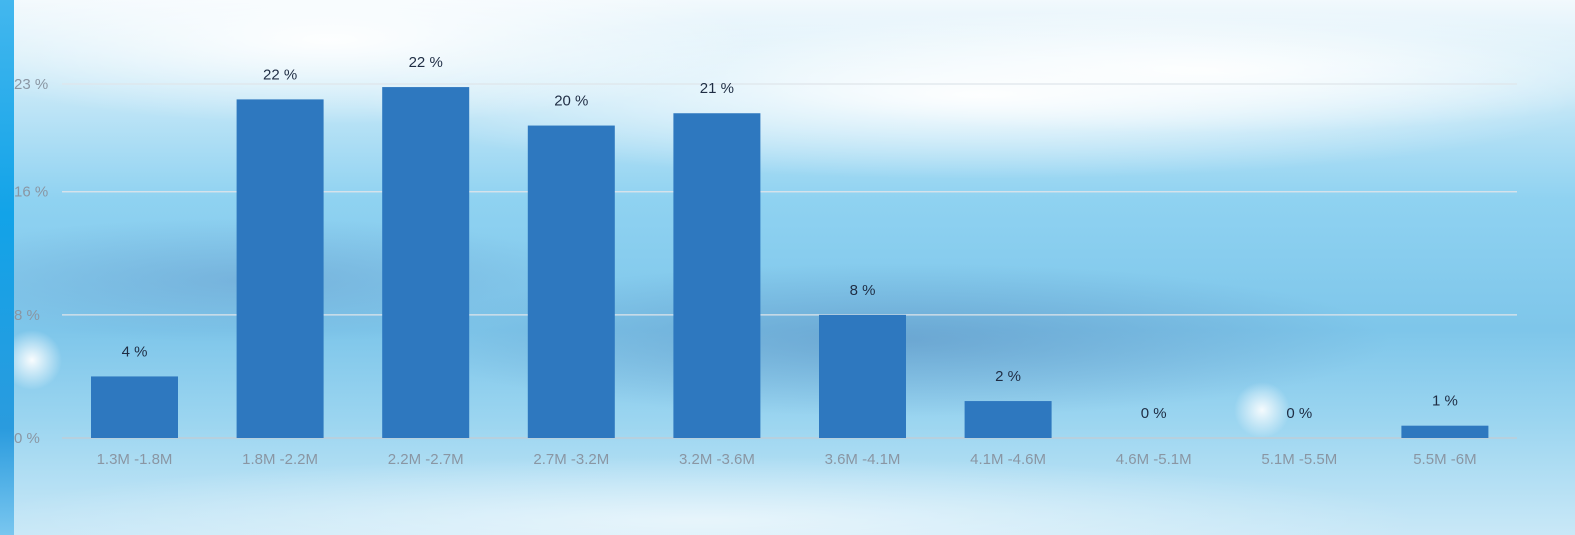  Describe the element at coordinates (863, 459) in the screenshot. I see `x-tick-label: 3.6M -4.1M` at that location.